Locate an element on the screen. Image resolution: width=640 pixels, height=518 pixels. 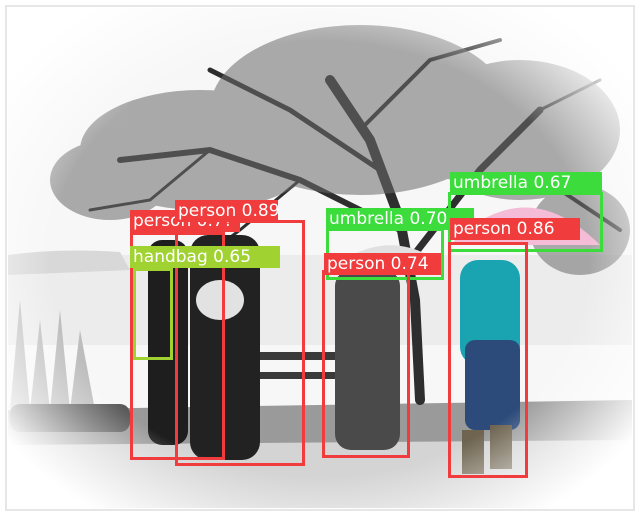
detection-label-umbrella: umbrella 0.67 is located at coordinates (526, 183).